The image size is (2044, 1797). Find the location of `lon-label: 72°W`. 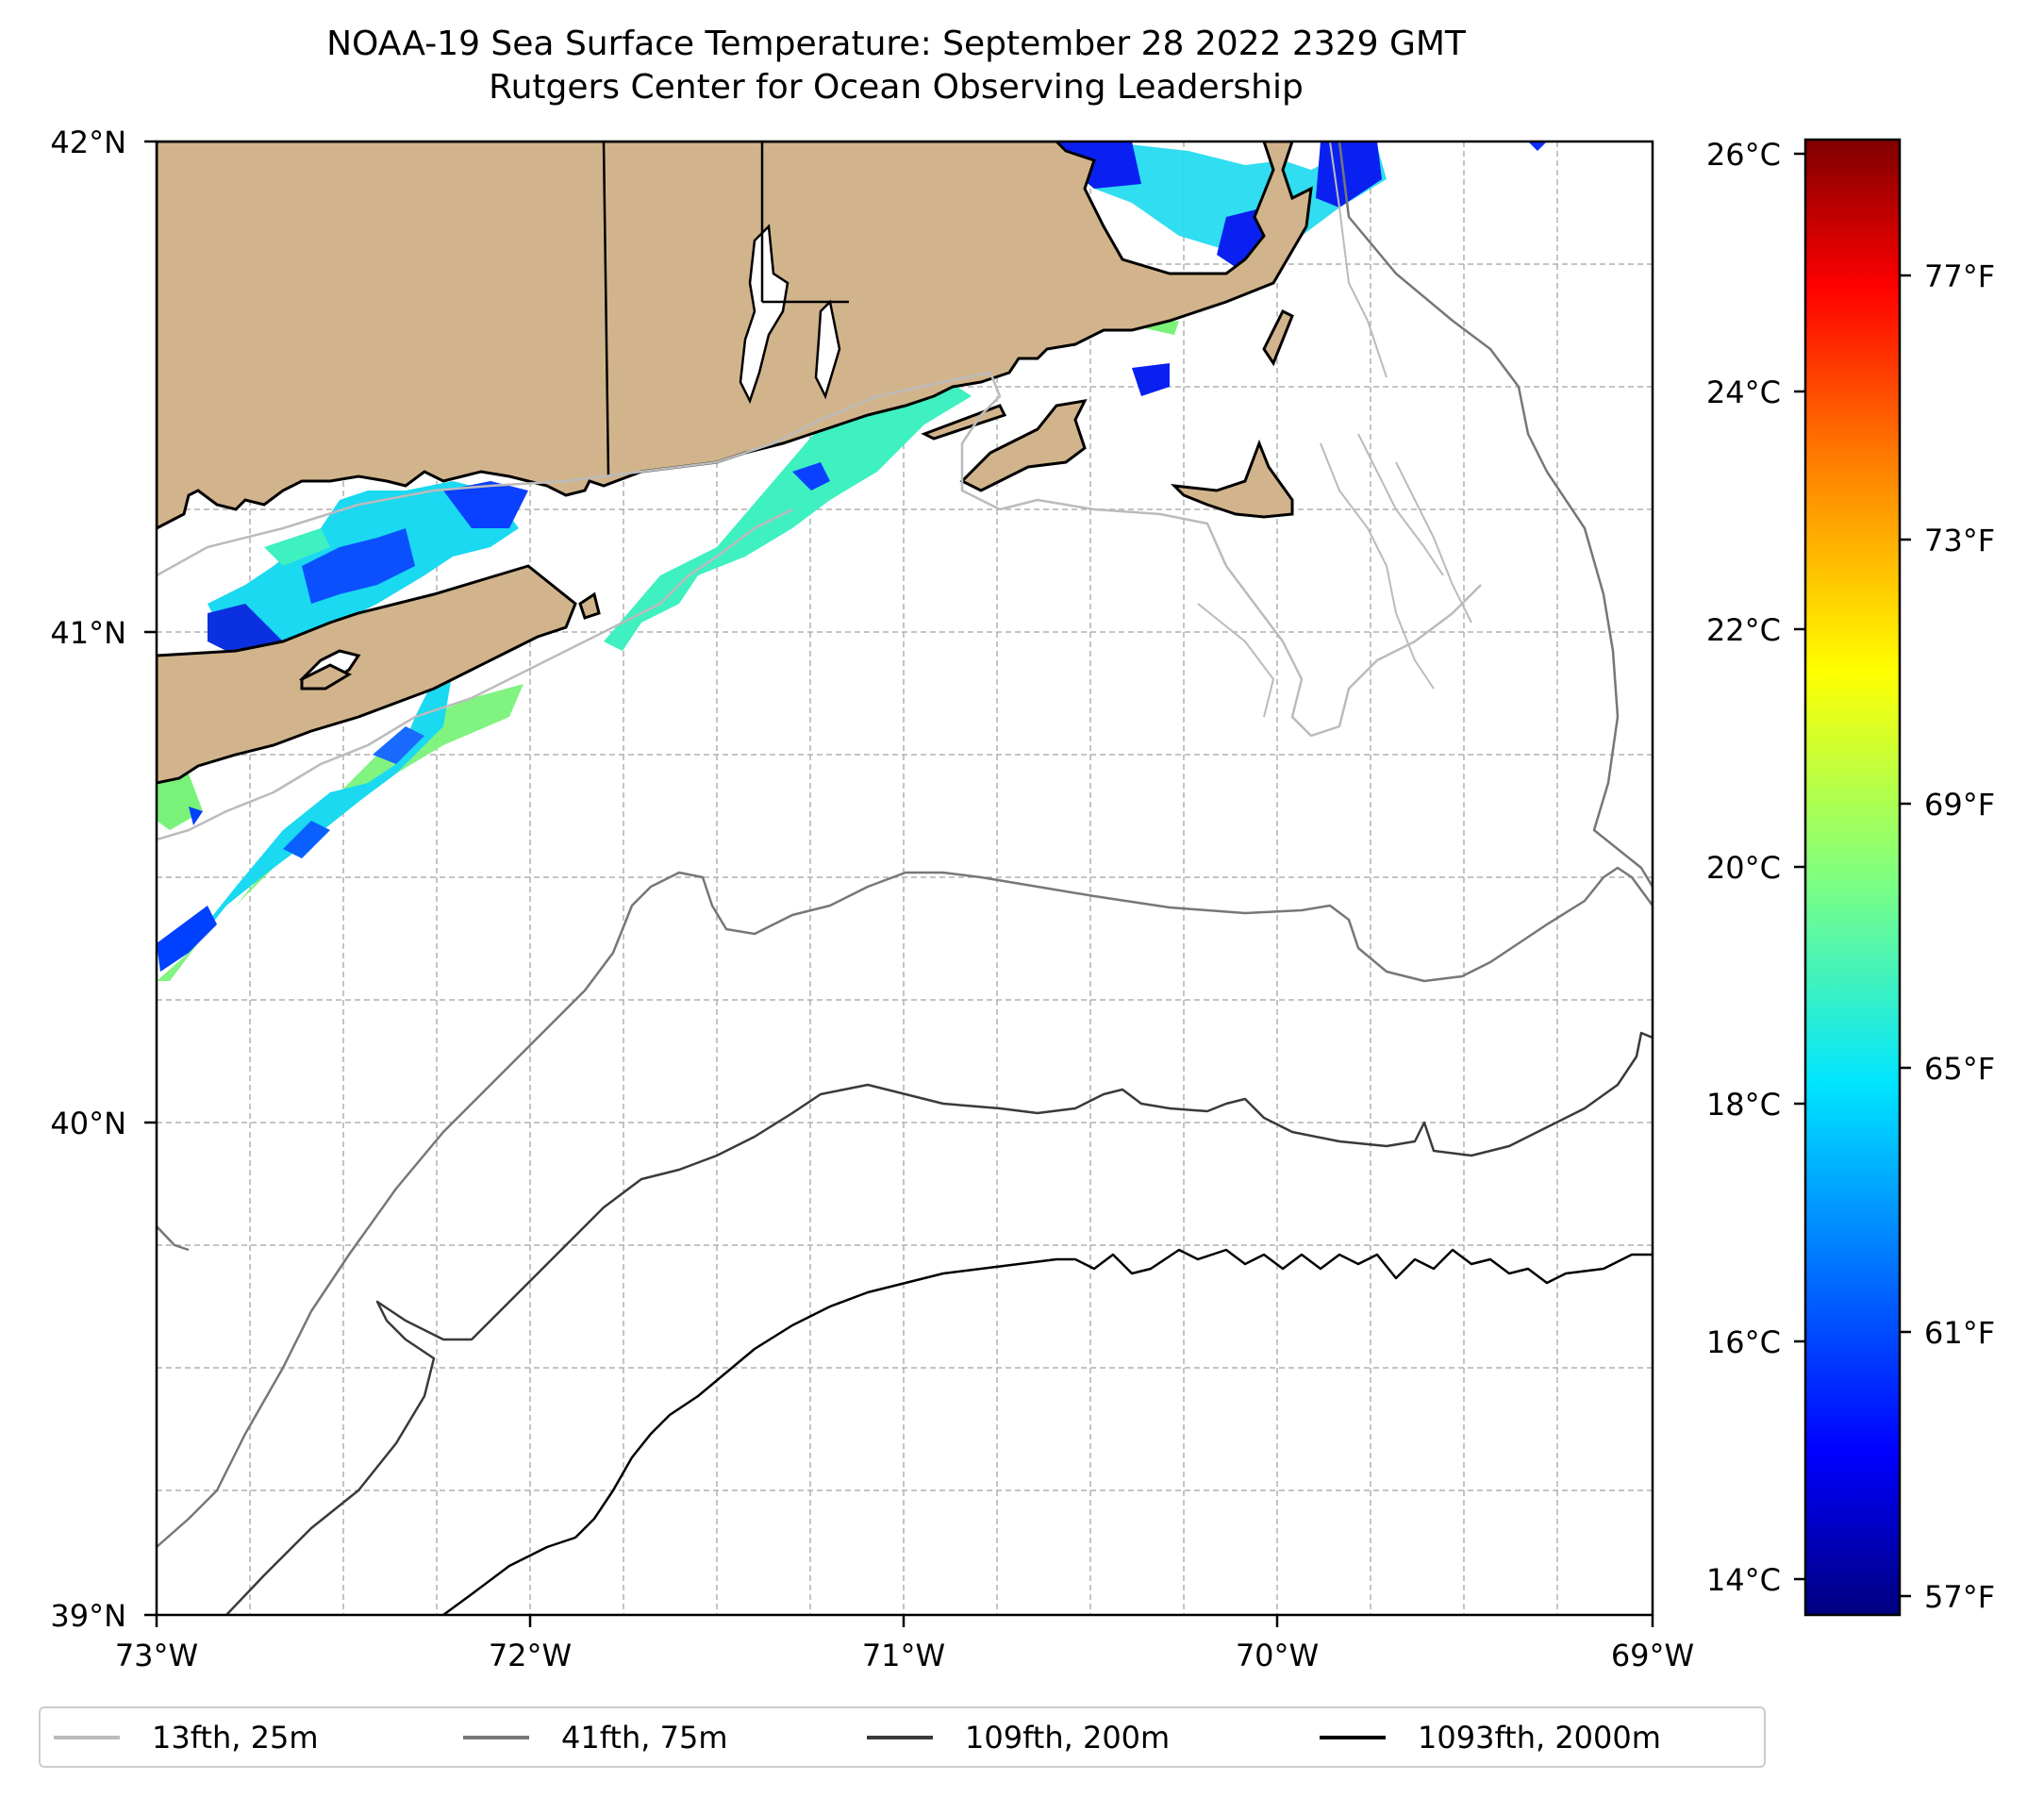

lon-label: 72°W is located at coordinates (531, 1655).